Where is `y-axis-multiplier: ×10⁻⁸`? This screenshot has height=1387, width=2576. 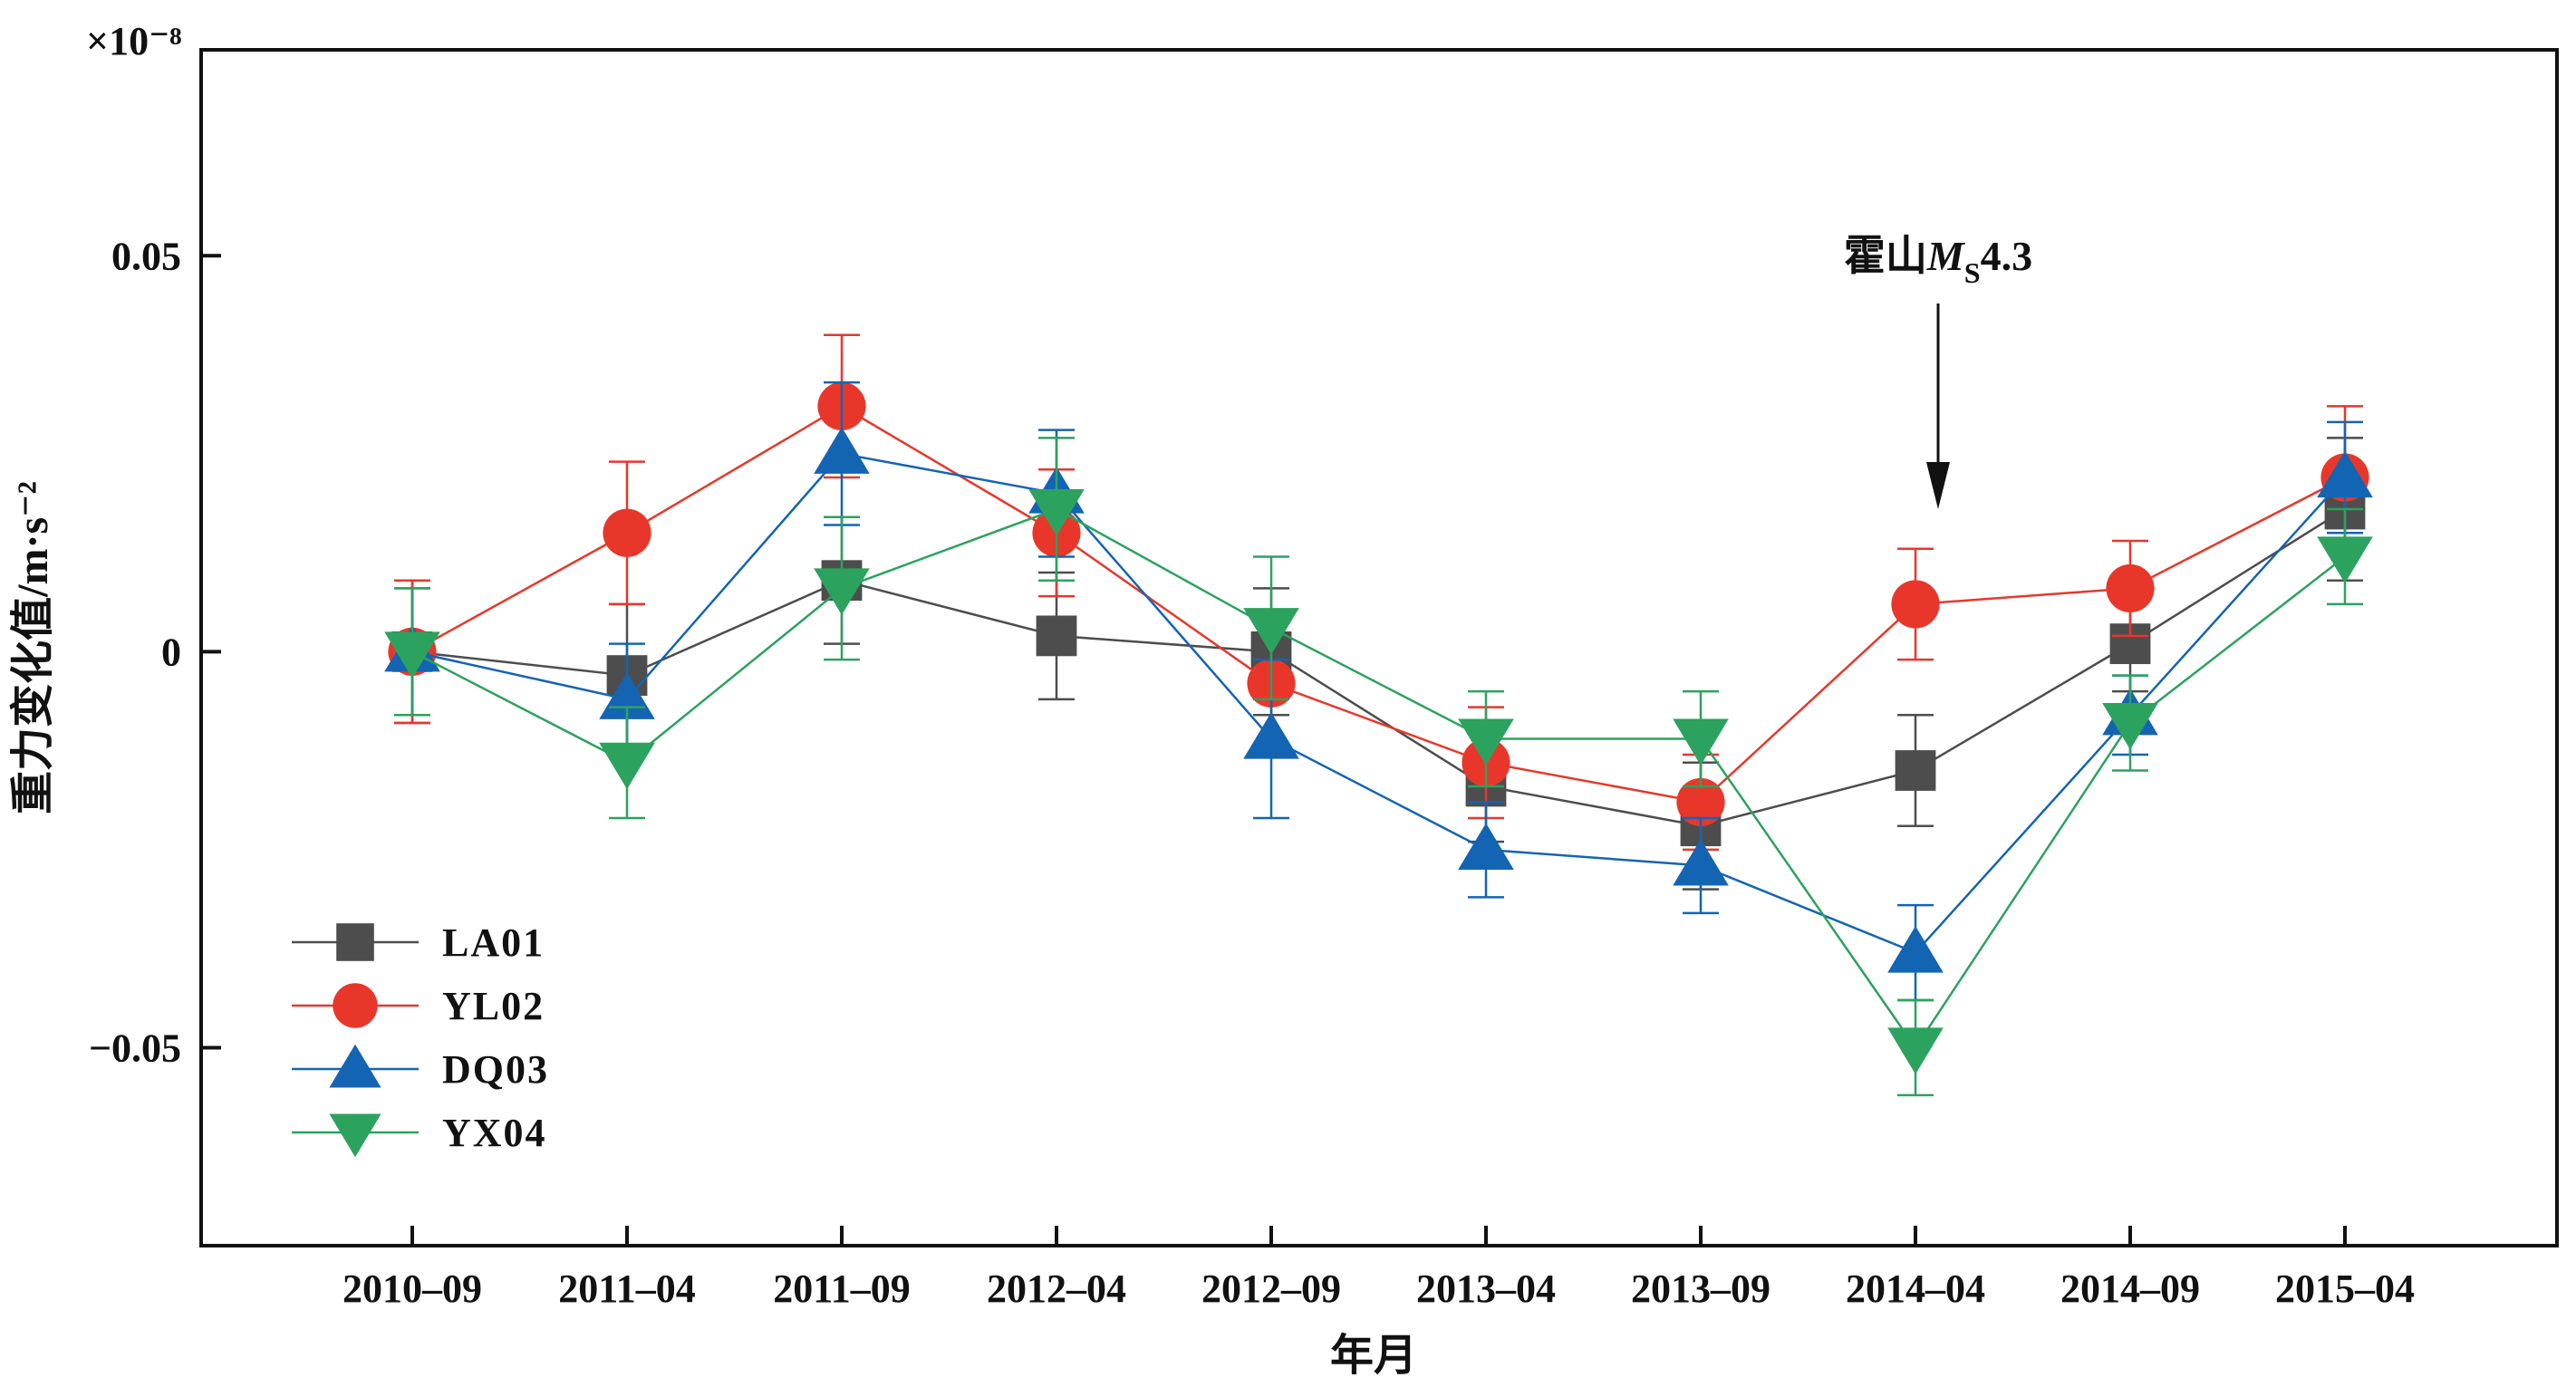 y-axis-multiplier: ×10⁻⁸ is located at coordinates (134, 41).